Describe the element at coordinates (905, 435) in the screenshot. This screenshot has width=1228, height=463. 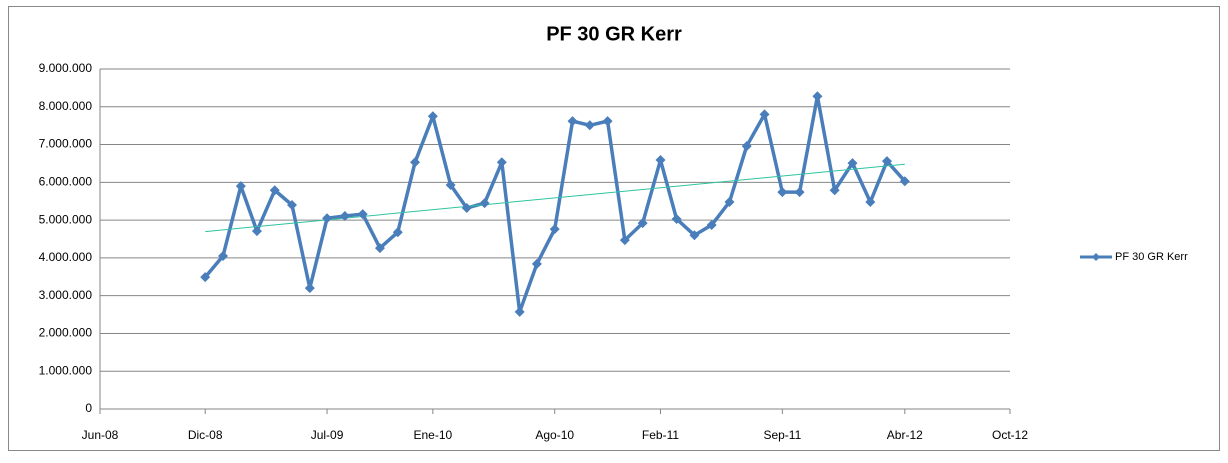
I see `x-tick-label: Abr-12` at that location.